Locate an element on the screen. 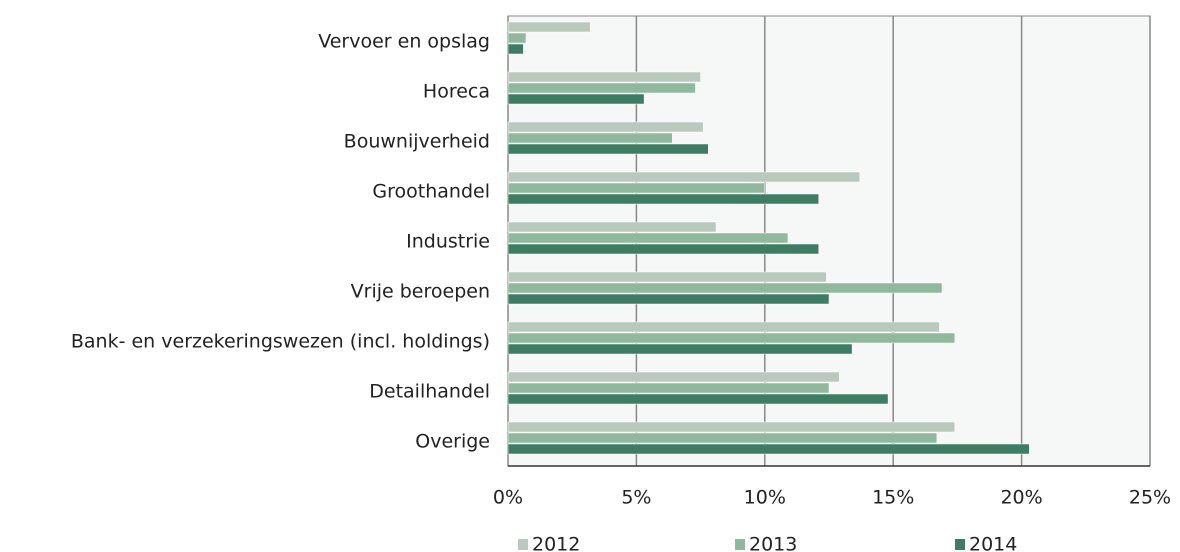  legend-label: 2014 is located at coordinates (993, 543).